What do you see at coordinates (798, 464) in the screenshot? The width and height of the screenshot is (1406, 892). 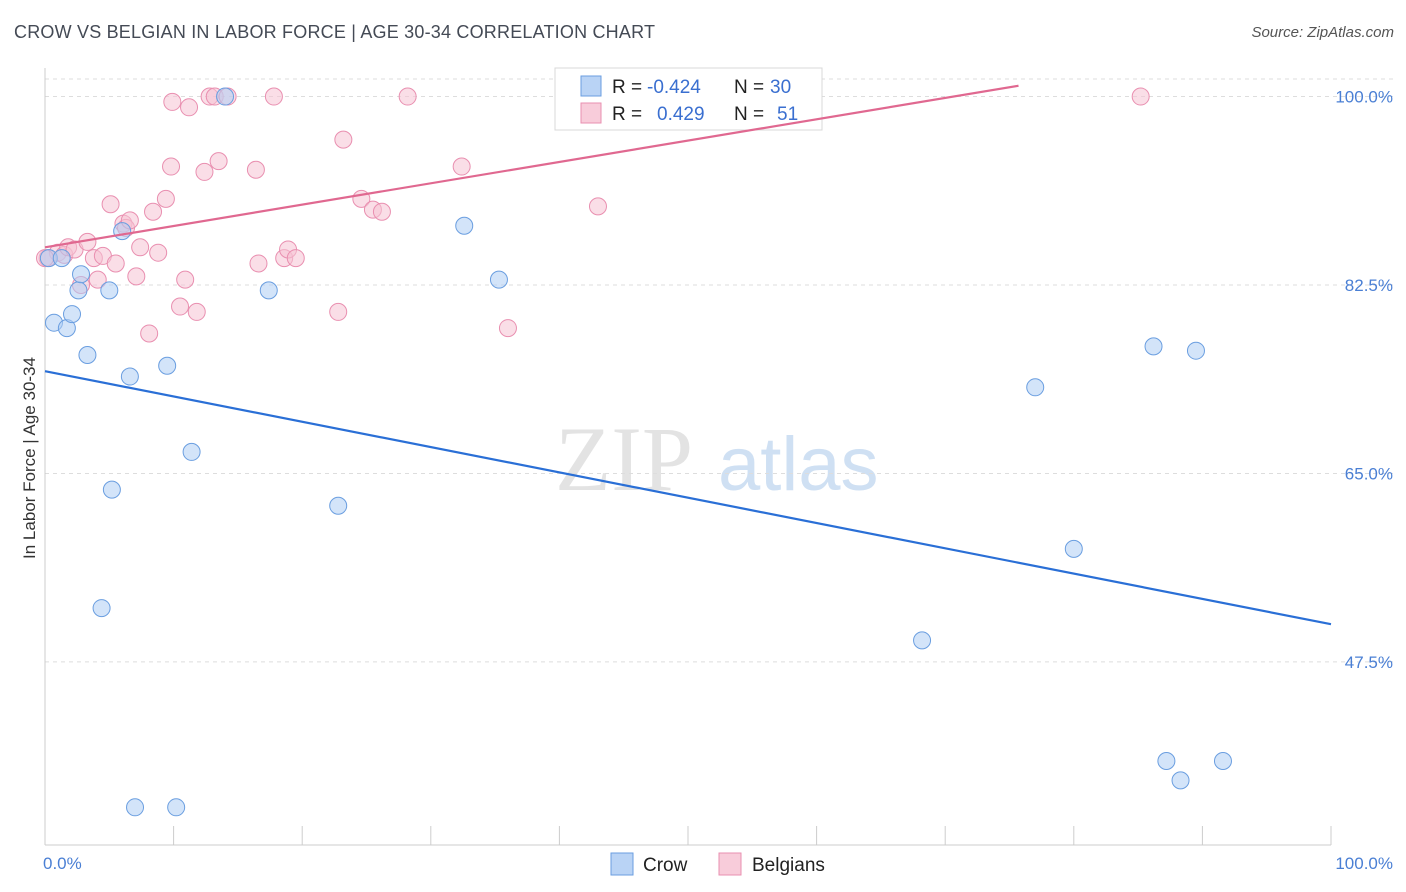 I see `watermark-atlas: atlas` at bounding box center [798, 464].